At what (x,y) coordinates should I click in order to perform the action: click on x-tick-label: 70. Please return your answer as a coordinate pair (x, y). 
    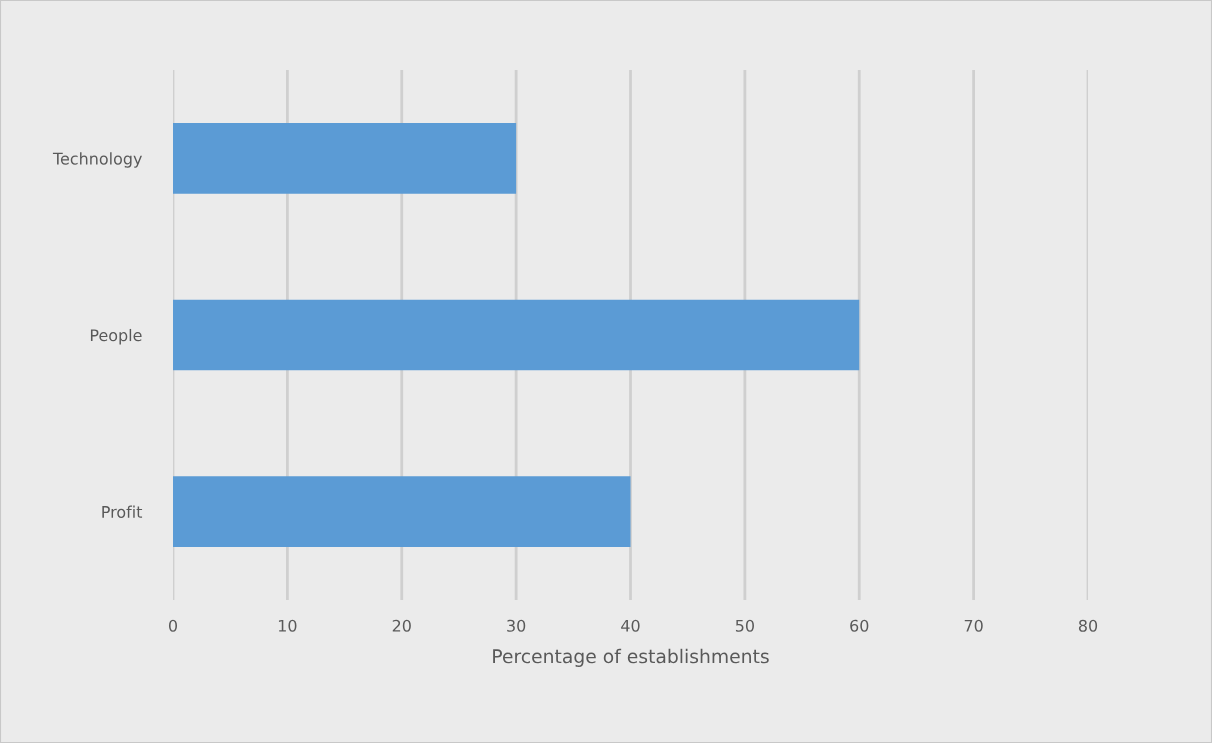
    Looking at the image, I should click on (973, 625).